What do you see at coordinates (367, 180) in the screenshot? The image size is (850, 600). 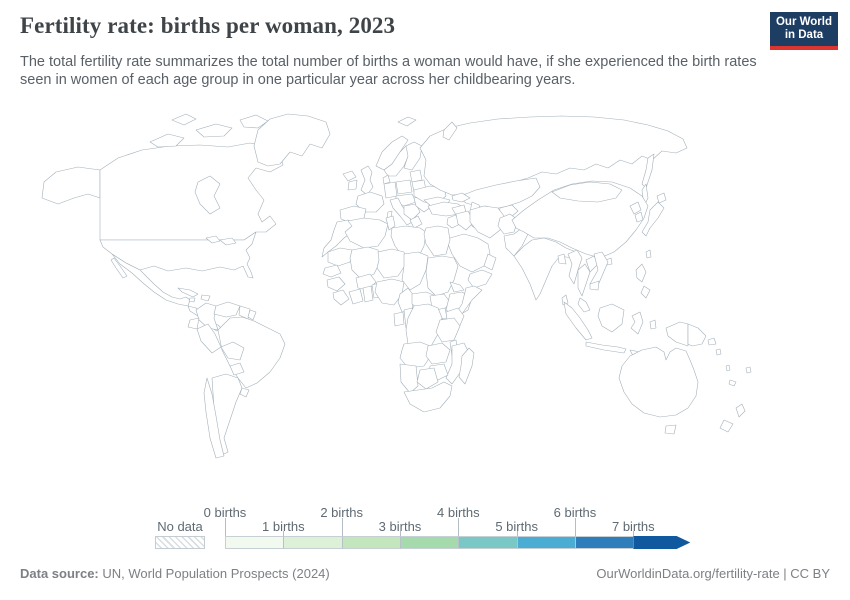 I see `country-uk` at bounding box center [367, 180].